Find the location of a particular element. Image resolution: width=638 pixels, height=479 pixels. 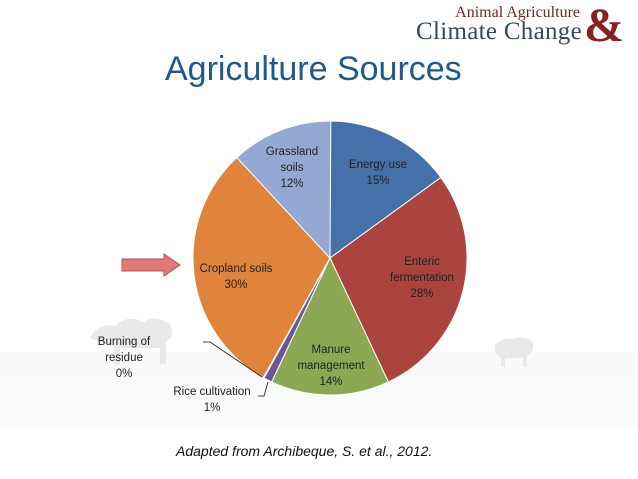

pie-label-line: 30% is located at coordinates (235, 285).